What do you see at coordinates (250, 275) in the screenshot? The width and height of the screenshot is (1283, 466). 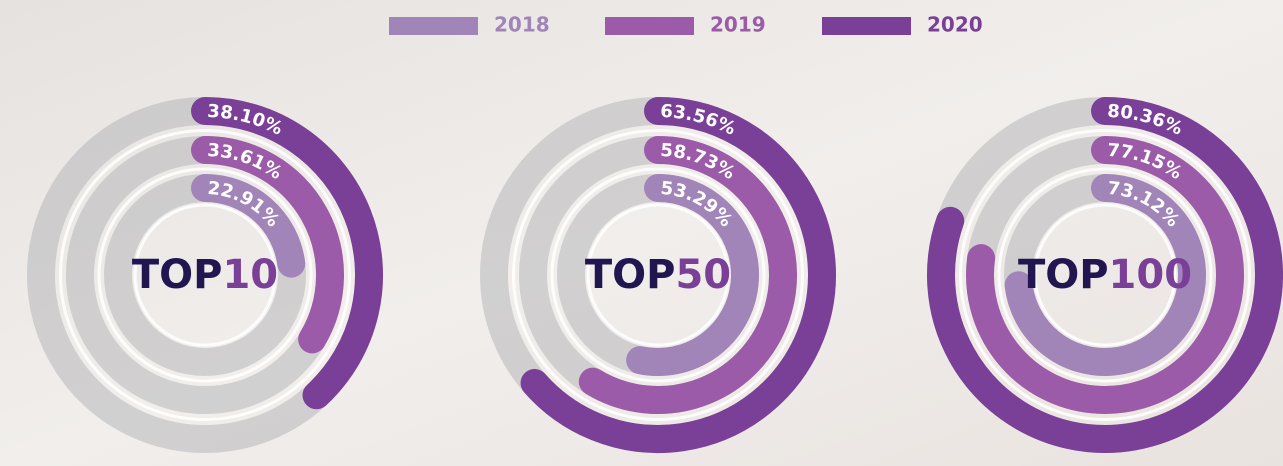 I see `chart-title-part: 10` at bounding box center [250, 275].